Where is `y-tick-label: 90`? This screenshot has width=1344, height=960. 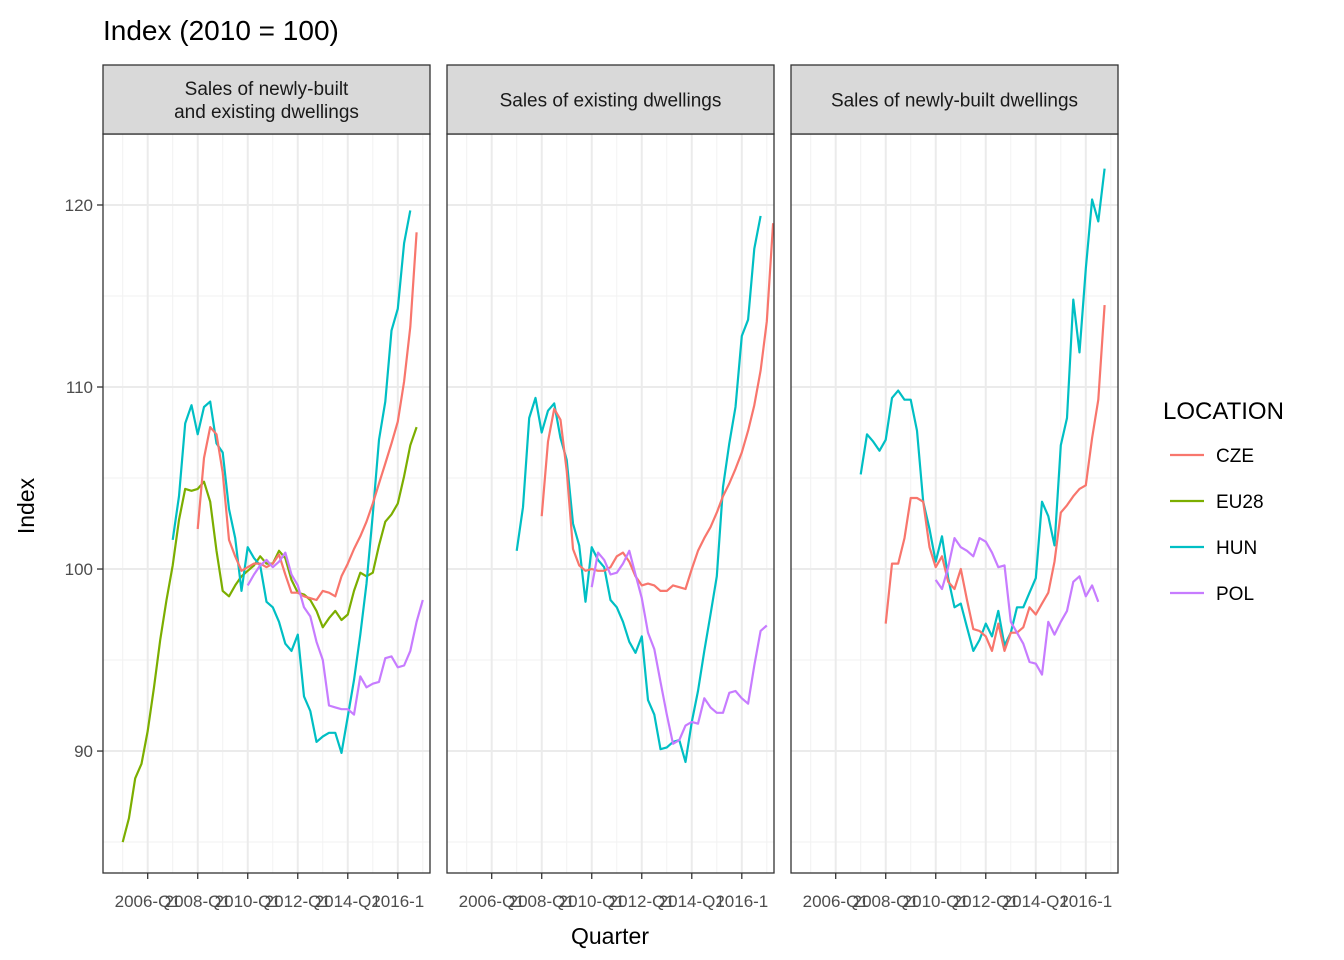 y-tick-label: 90 is located at coordinates (83, 751).